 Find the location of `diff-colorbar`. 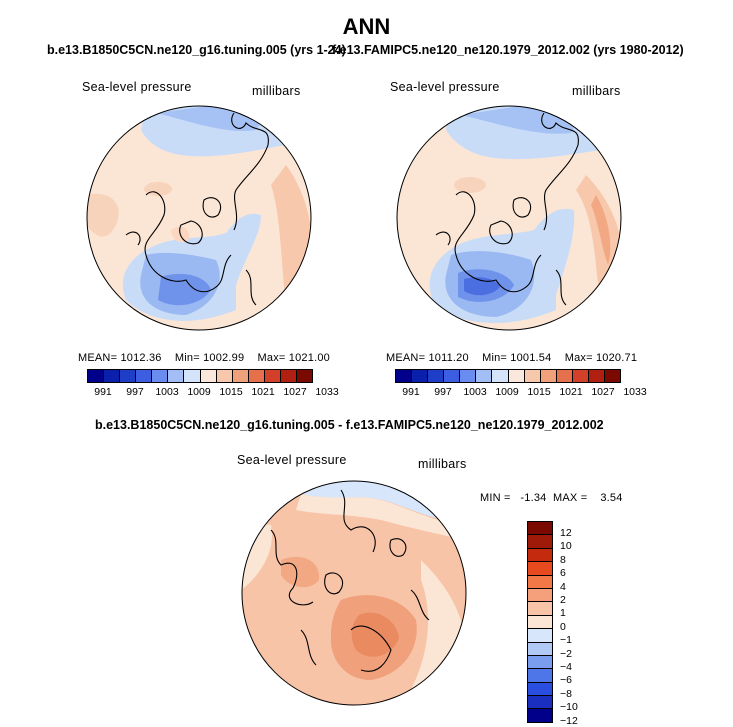

diff-colorbar is located at coordinates (540, 622).